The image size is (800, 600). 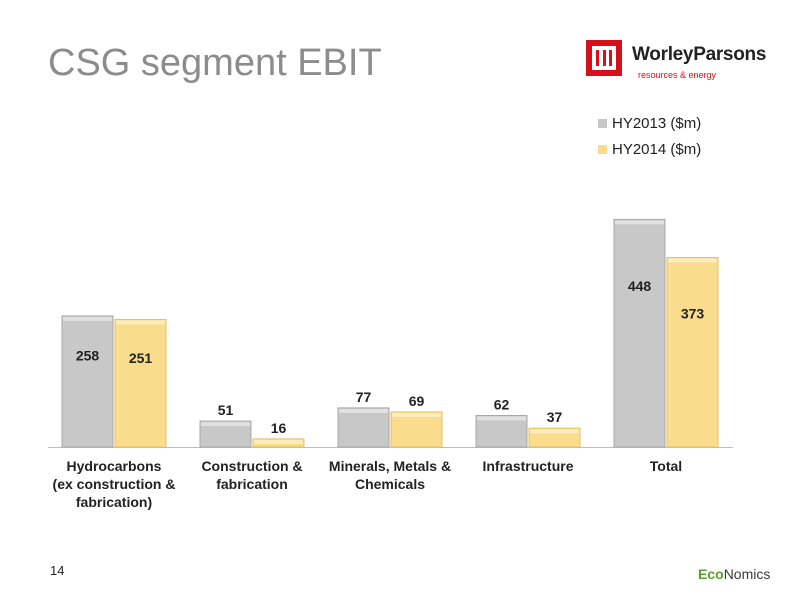 What do you see at coordinates (604, 58) in the screenshot?
I see `worleyparsons-logo-icon` at bounding box center [604, 58].